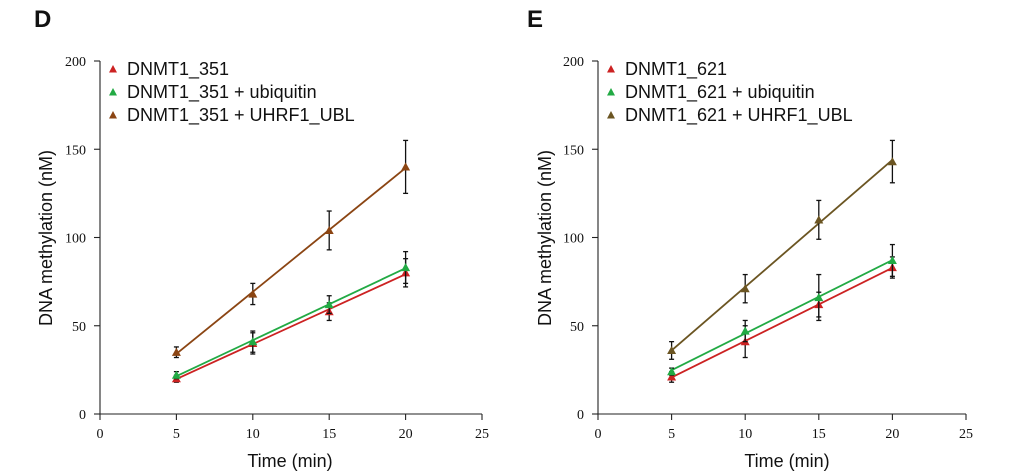  I want to click on y-axis-title-e: DNA methylation (nM), so click(545, 238).